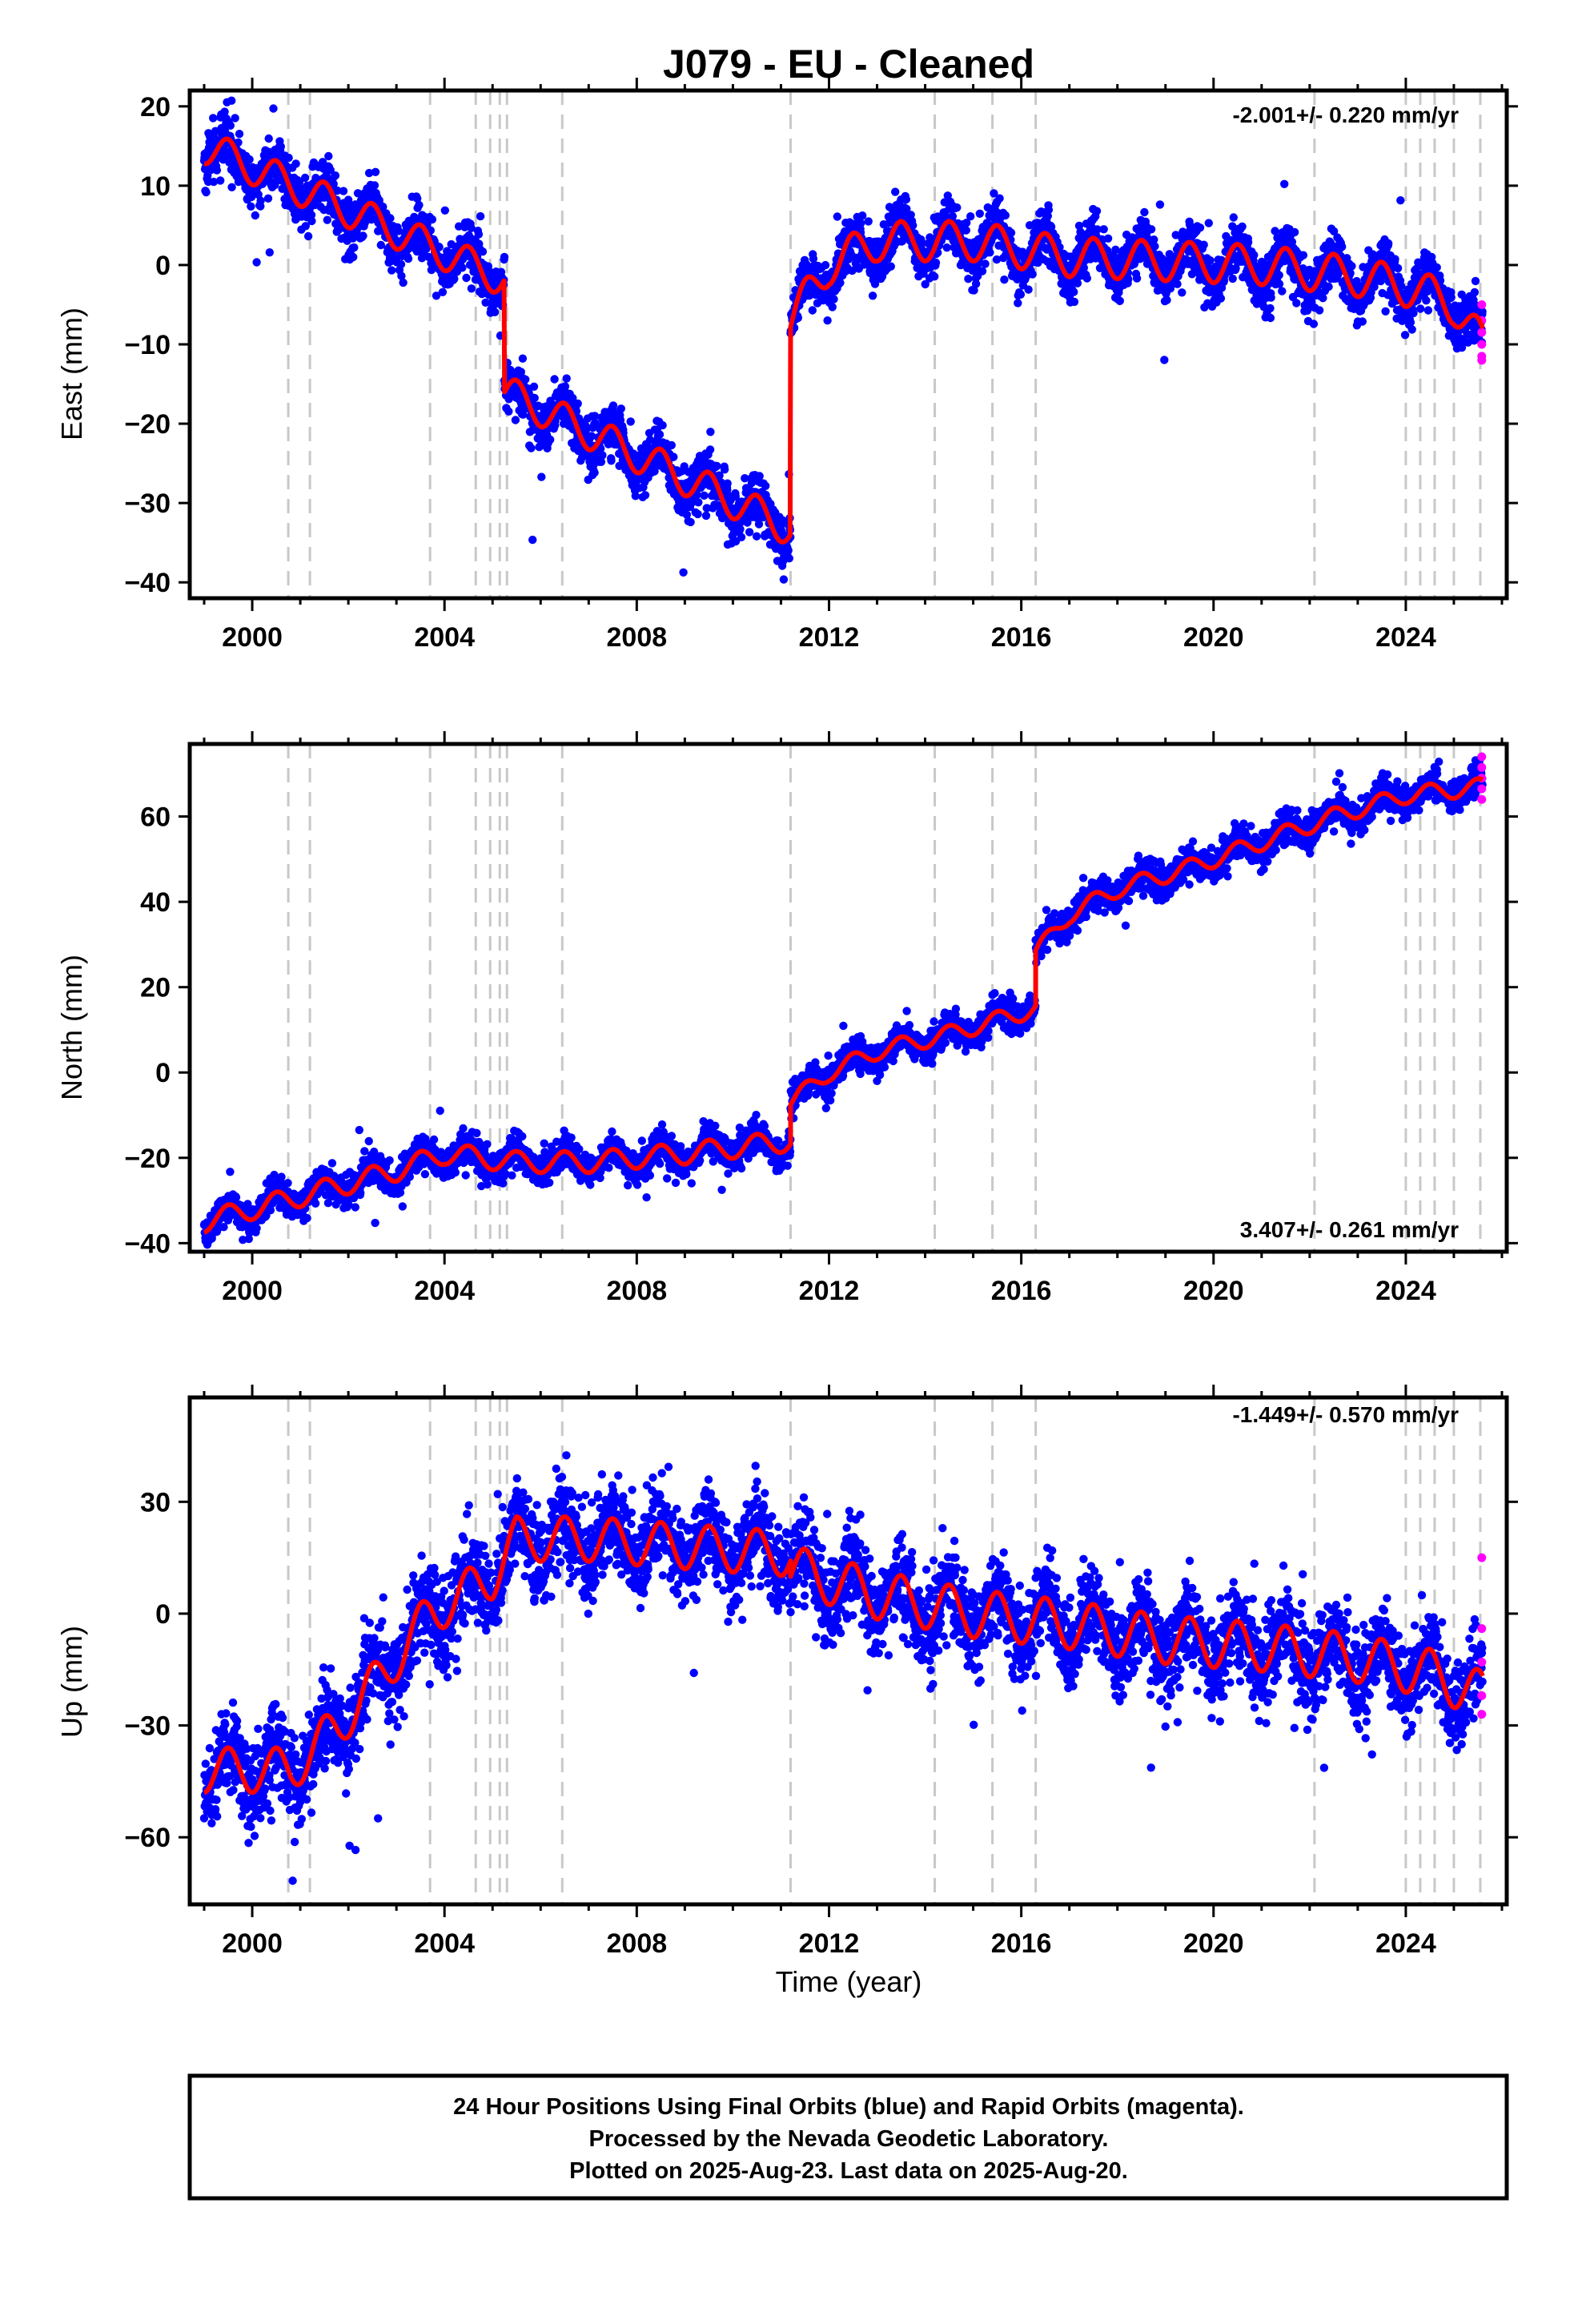 The image size is (1582, 2324). I want to click on x-tick-label: 2008, so click(637, 637).